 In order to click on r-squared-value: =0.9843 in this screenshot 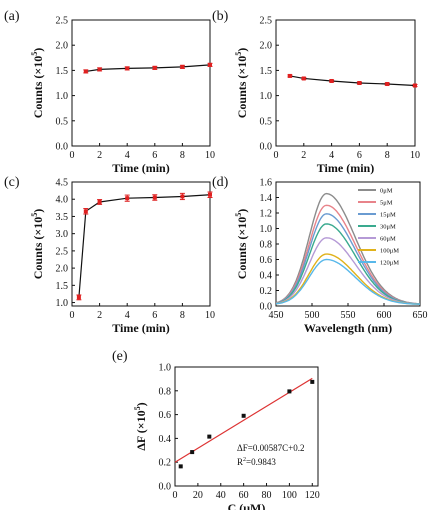, I will do `click(261, 462)`.